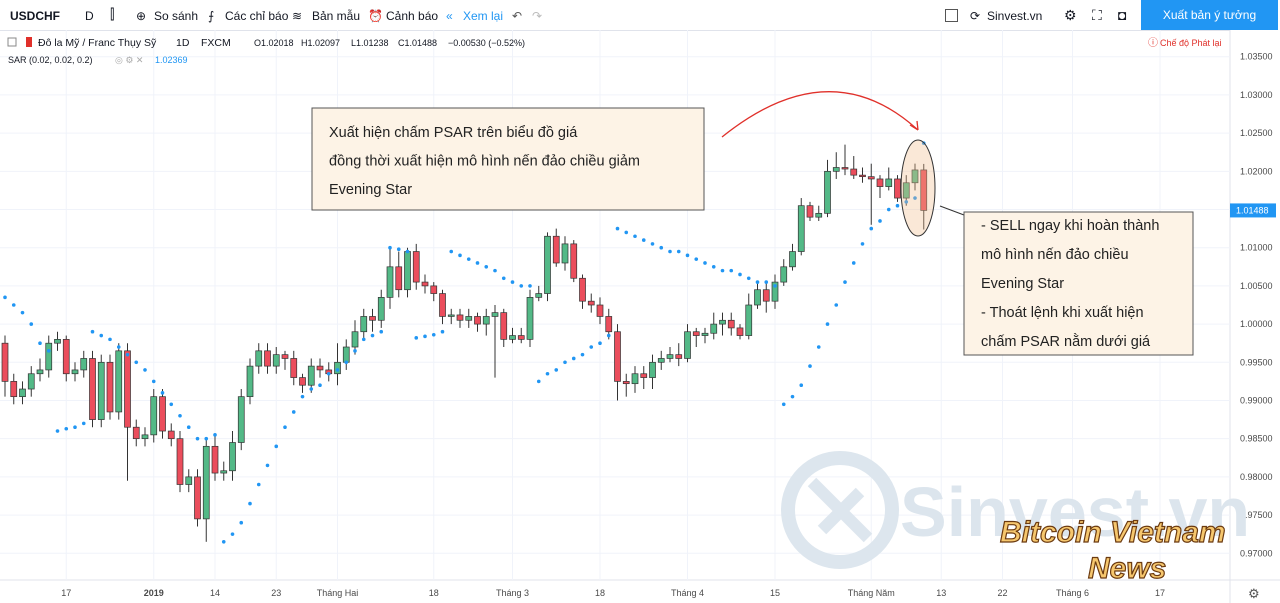 This screenshot has height=603, width=1280. What do you see at coordinates (1256, 515) in the screenshot?
I see `y-tick-label: 0.97500` at bounding box center [1256, 515].